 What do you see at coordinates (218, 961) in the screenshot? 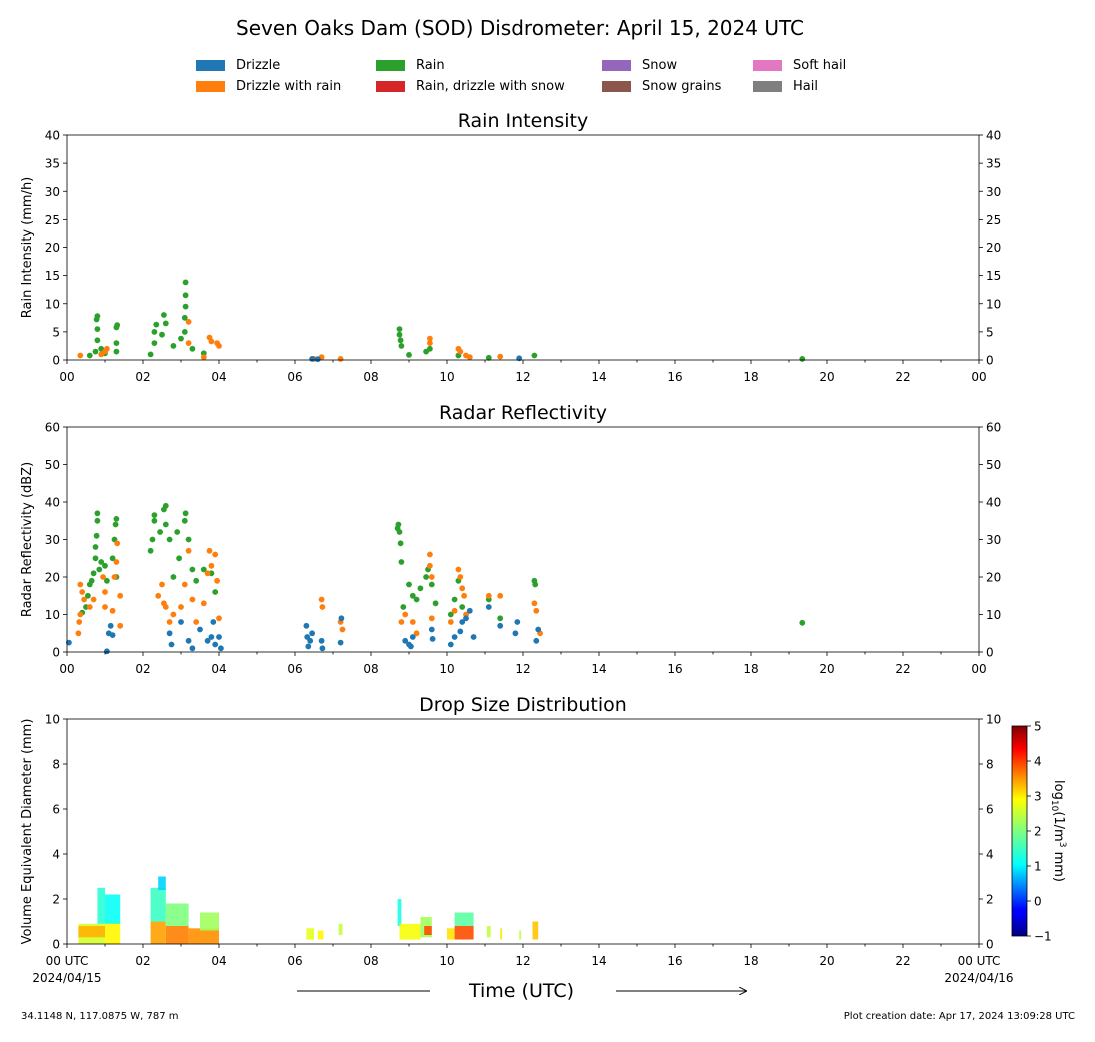
I see `x-tick-label: 04` at bounding box center [218, 961].